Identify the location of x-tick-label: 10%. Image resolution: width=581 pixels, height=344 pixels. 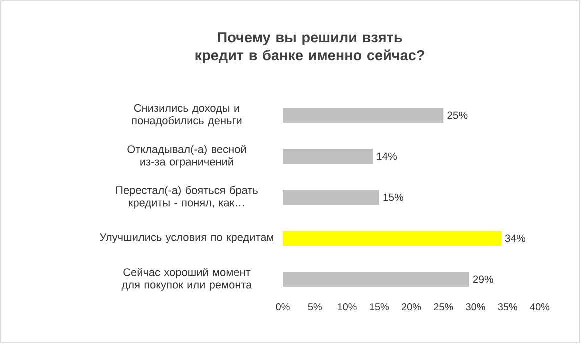
(347, 307).